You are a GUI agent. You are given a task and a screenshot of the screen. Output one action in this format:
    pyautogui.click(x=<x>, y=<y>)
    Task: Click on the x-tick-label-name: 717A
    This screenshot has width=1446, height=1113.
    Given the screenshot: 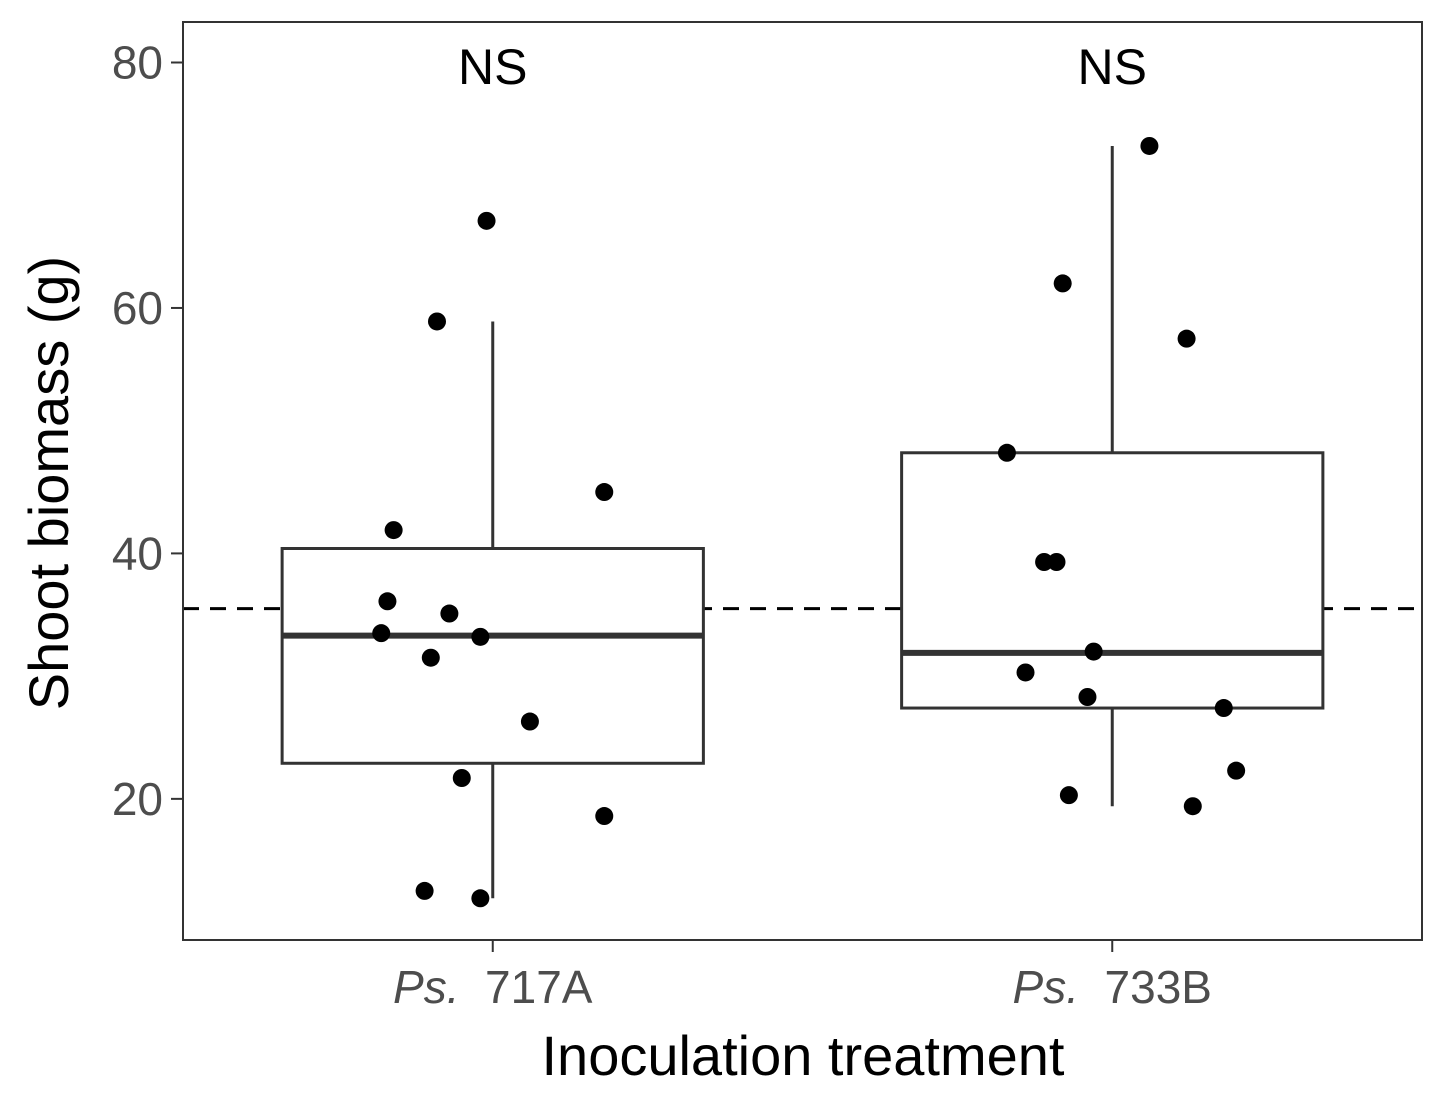 What is the action you would take?
    pyautogui.click(x=525, y=987)
    